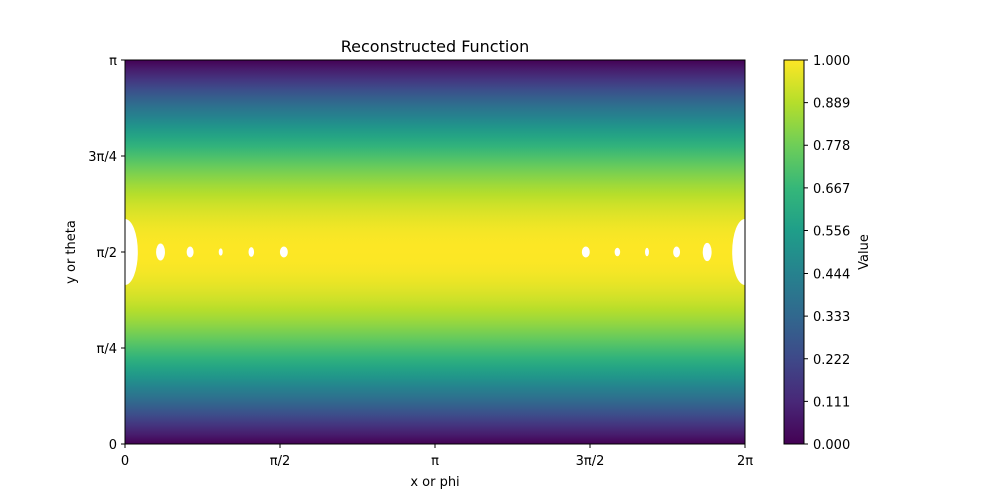  What do you see at coordinates (435, 461) in the screenshot?
I see `x-tick-label: π` at bounding box center [435, 461].